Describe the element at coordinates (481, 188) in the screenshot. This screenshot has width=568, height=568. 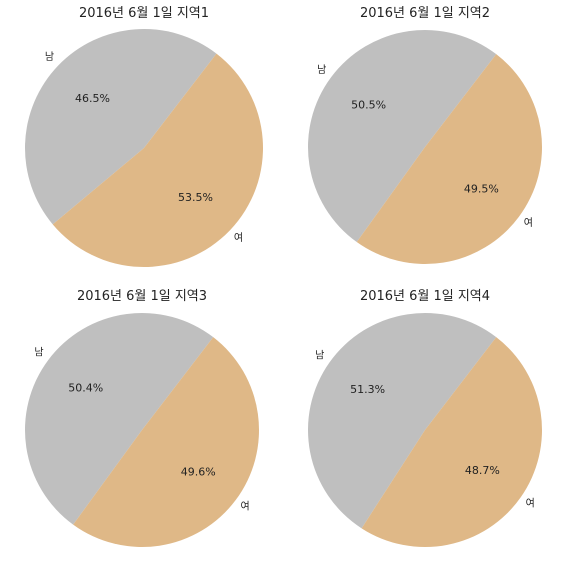
I see `slice-percent-label: 49.5%` at that location.